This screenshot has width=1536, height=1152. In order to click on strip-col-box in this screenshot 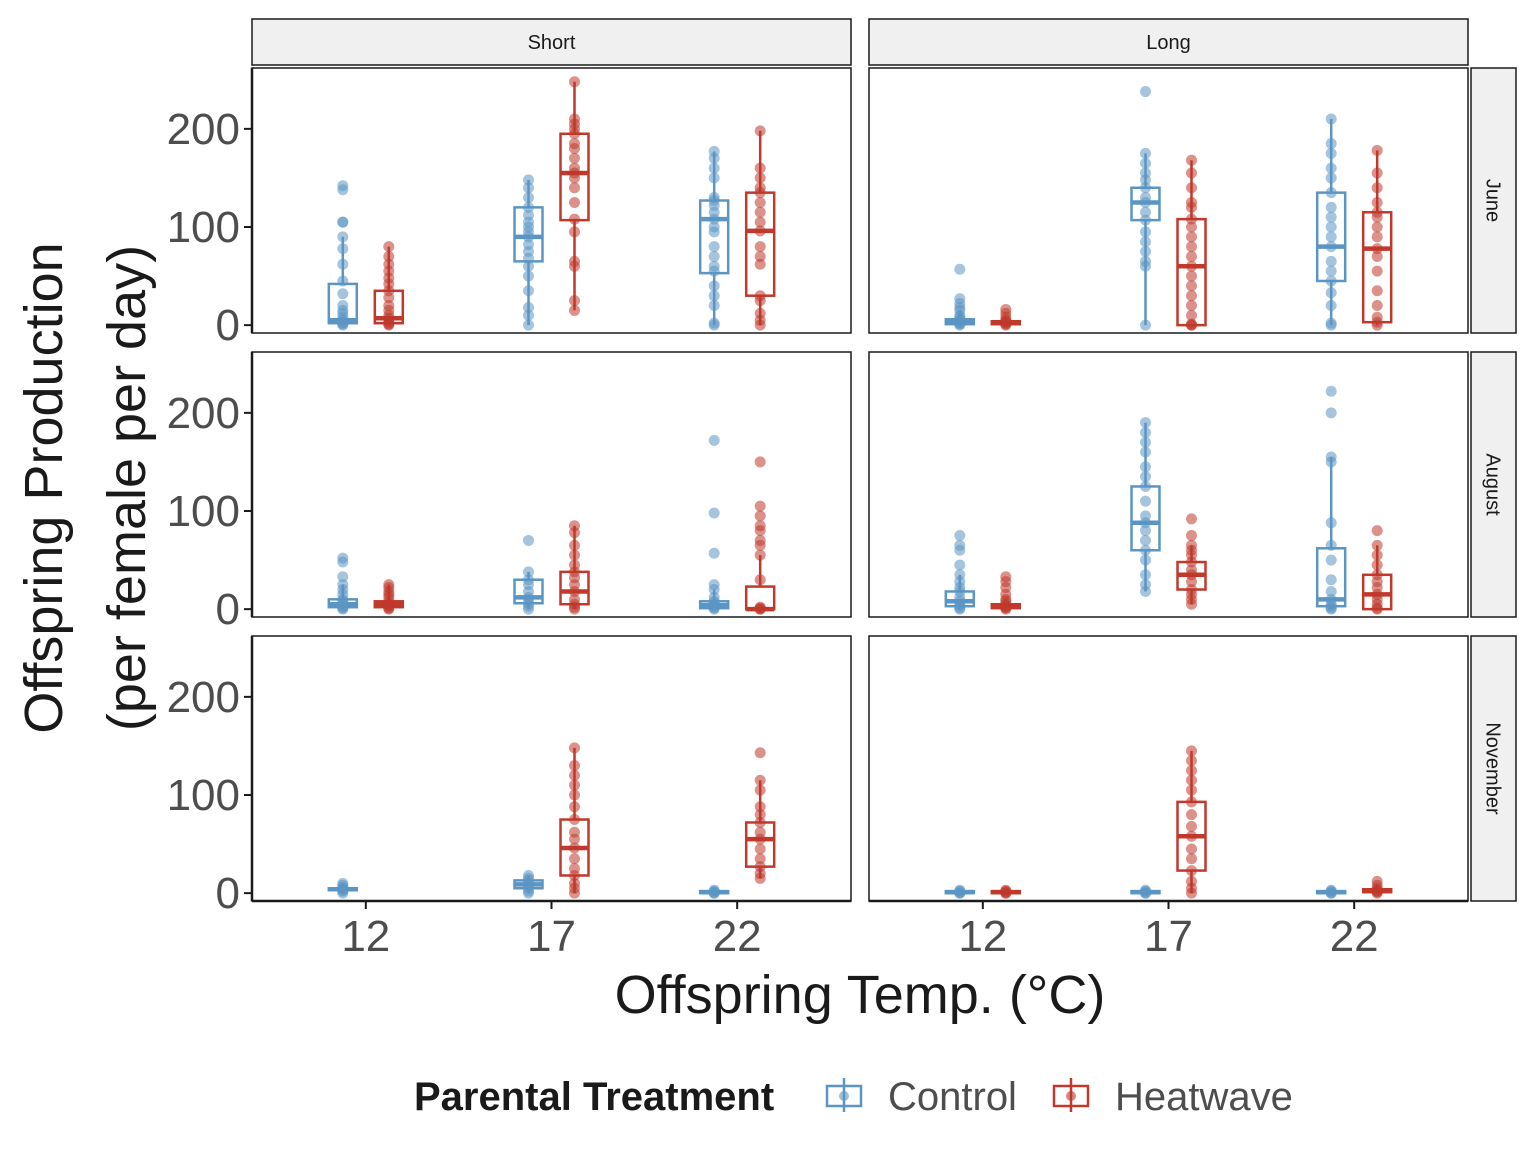, I will do `click(1168, 42)`.